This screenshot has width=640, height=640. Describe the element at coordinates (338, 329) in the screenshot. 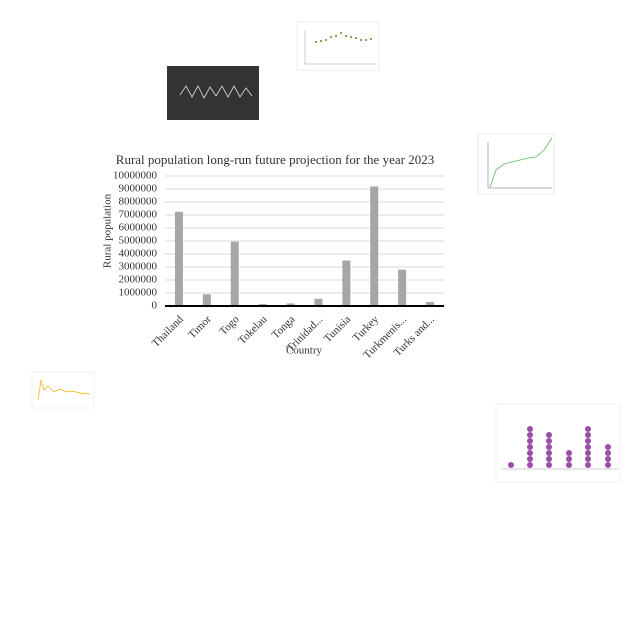

I see `x-tick-label: Tunisia` at that location.